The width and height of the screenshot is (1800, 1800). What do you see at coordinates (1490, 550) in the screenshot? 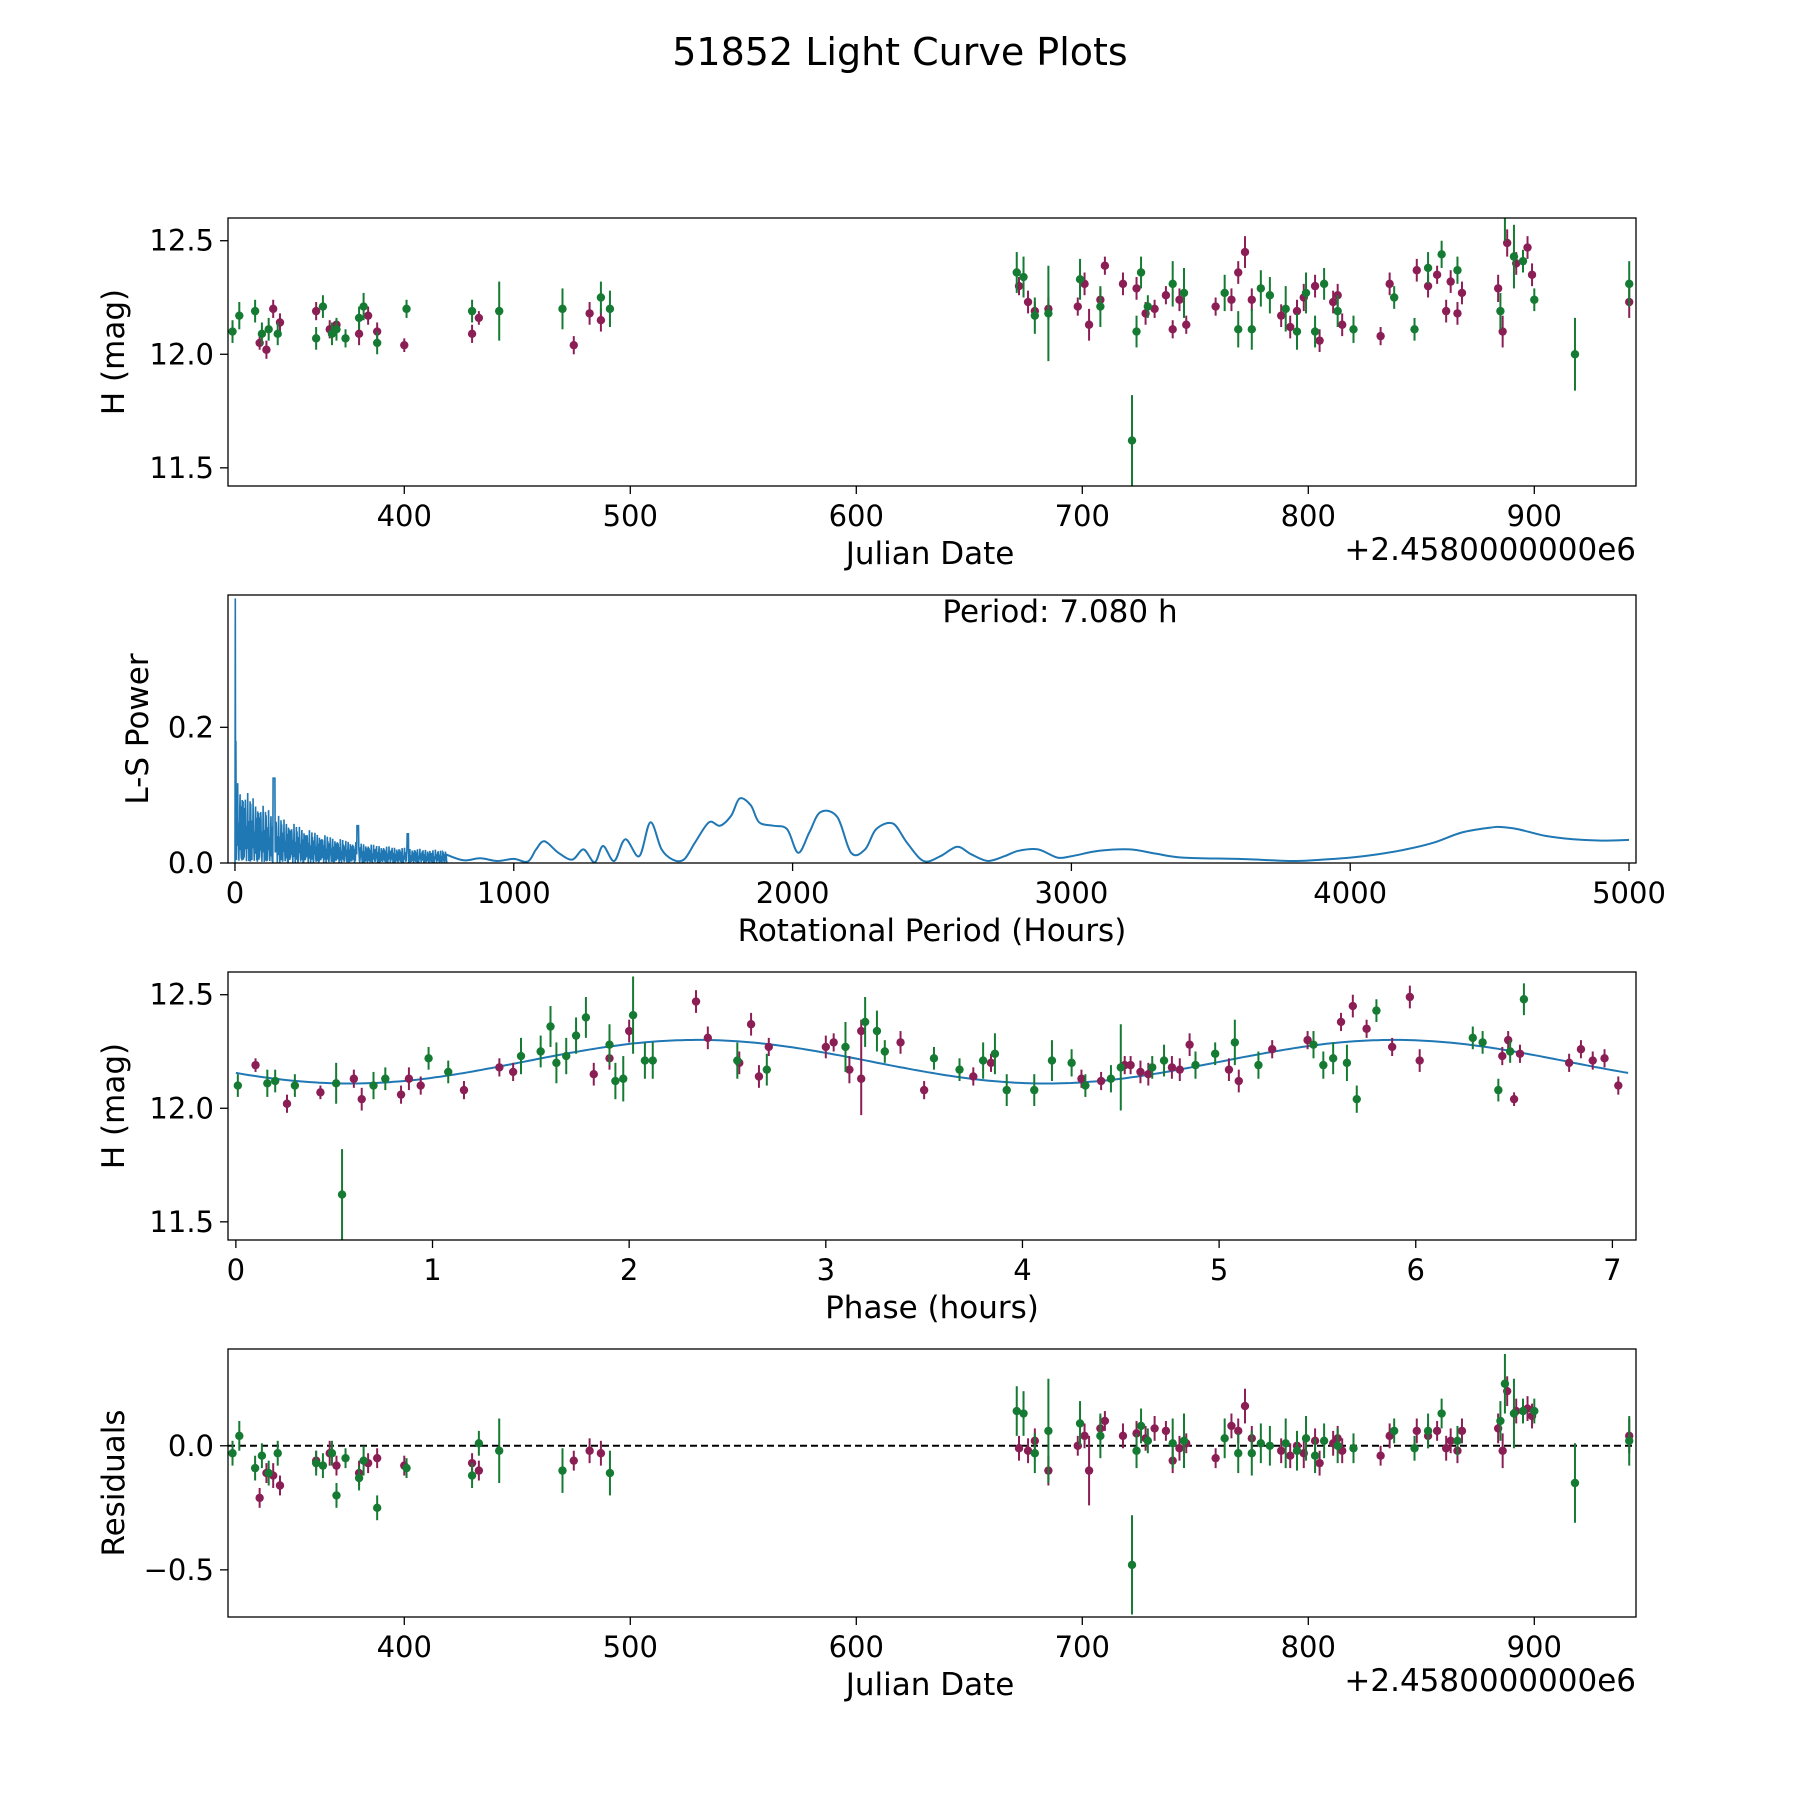
I see `lightcurve-x-offset-label: +2.4580000000e6` at bounding box center [1490, 550].